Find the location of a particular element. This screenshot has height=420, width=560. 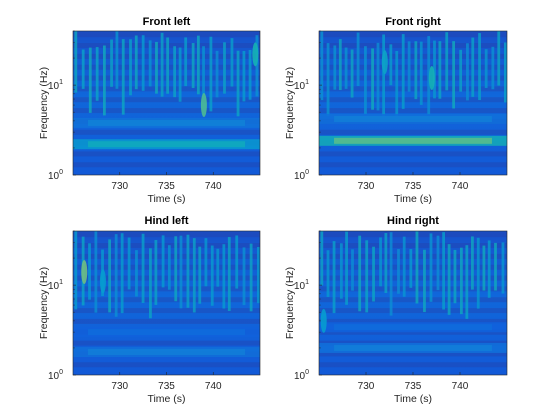

y-axis-label: Frequency (Hz) is located at coordinates (44, 303).